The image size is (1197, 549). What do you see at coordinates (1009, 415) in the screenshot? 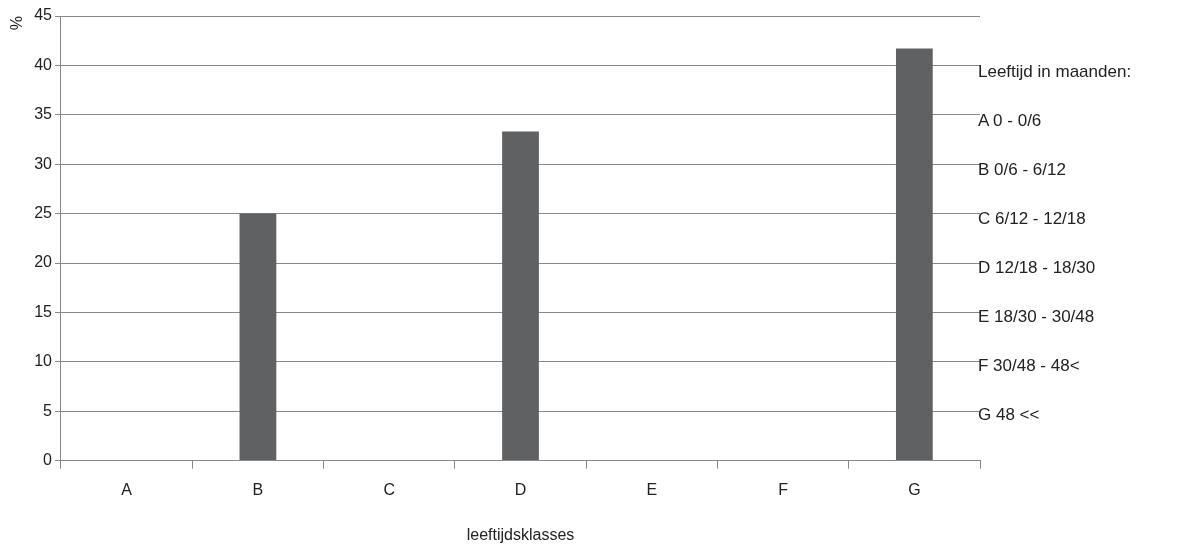
I see `annotation: G 48 <<` at bounding box center [1009, 415].